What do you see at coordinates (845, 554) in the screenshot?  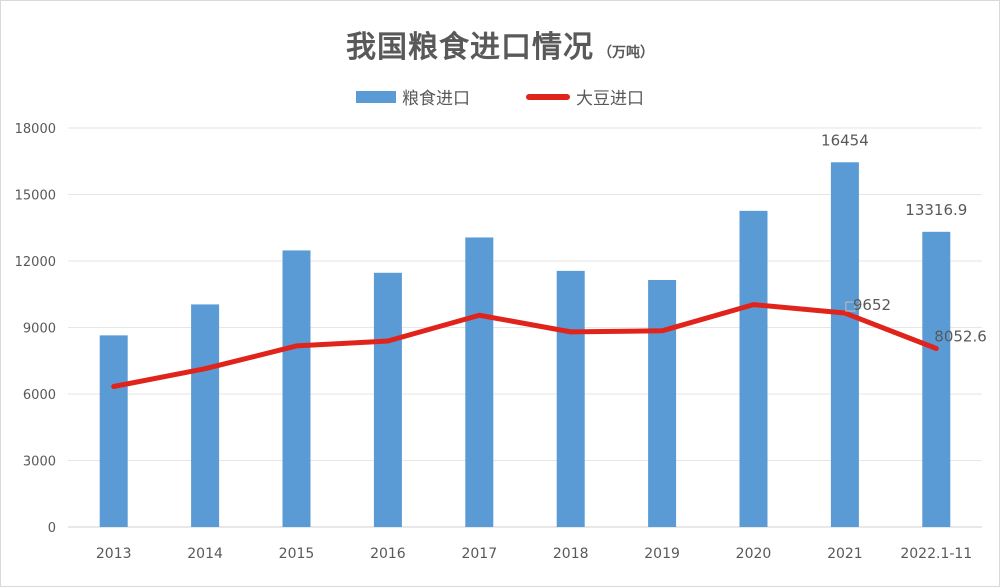 I see `x-tick-label: 2021` at bounding box center [845, 554].